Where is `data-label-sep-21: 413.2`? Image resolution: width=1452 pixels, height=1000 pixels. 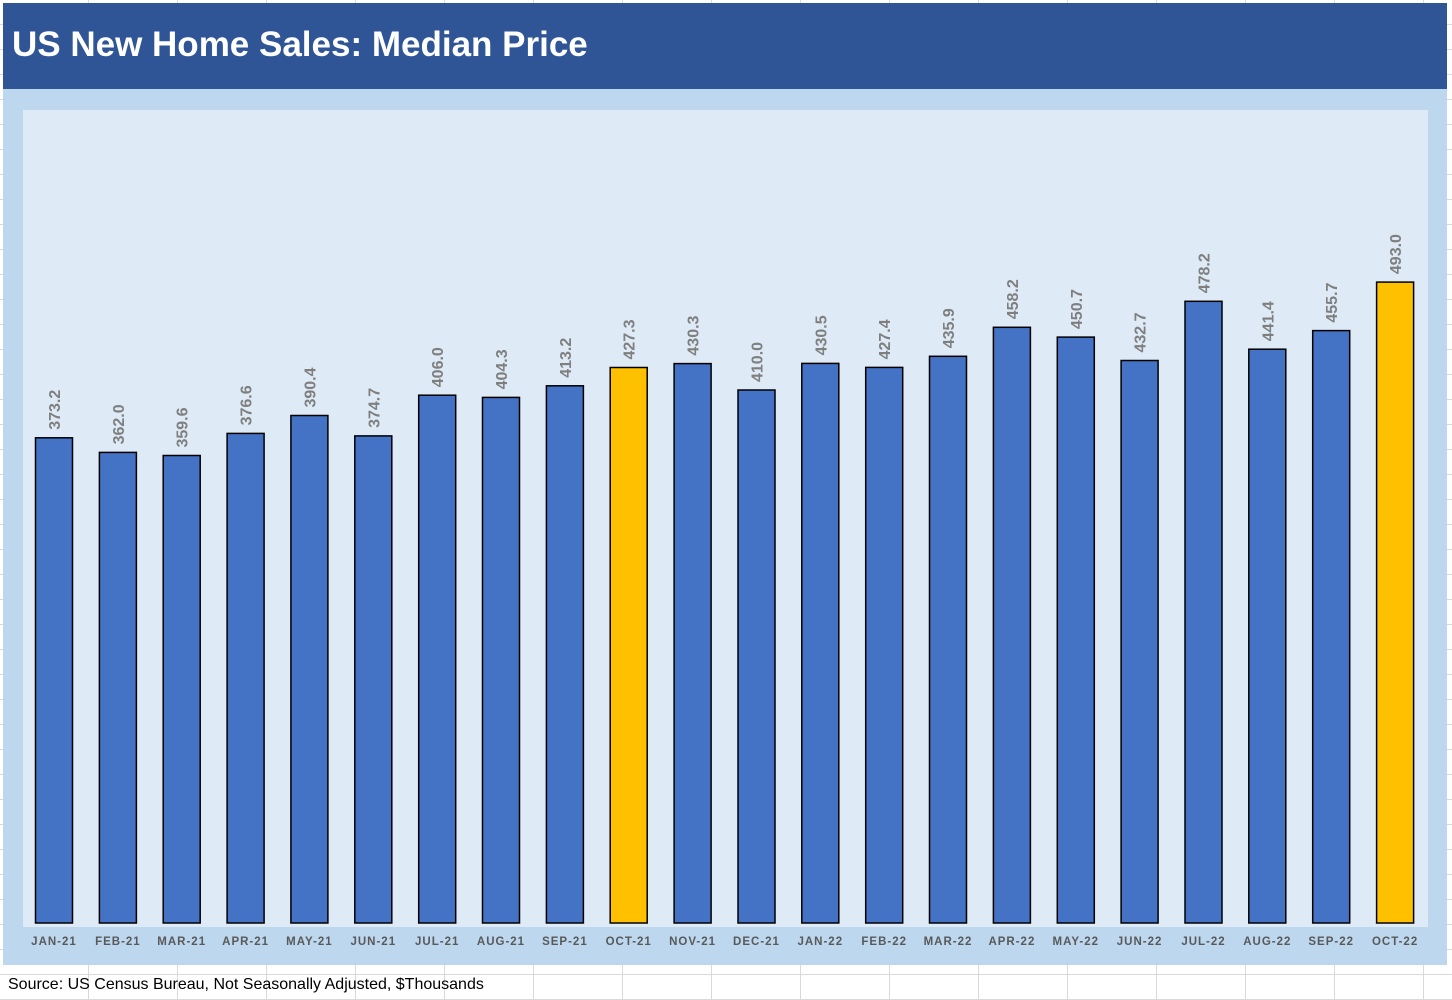
data-label-sep-21: 413.2 is located at coordinates (566, 358).